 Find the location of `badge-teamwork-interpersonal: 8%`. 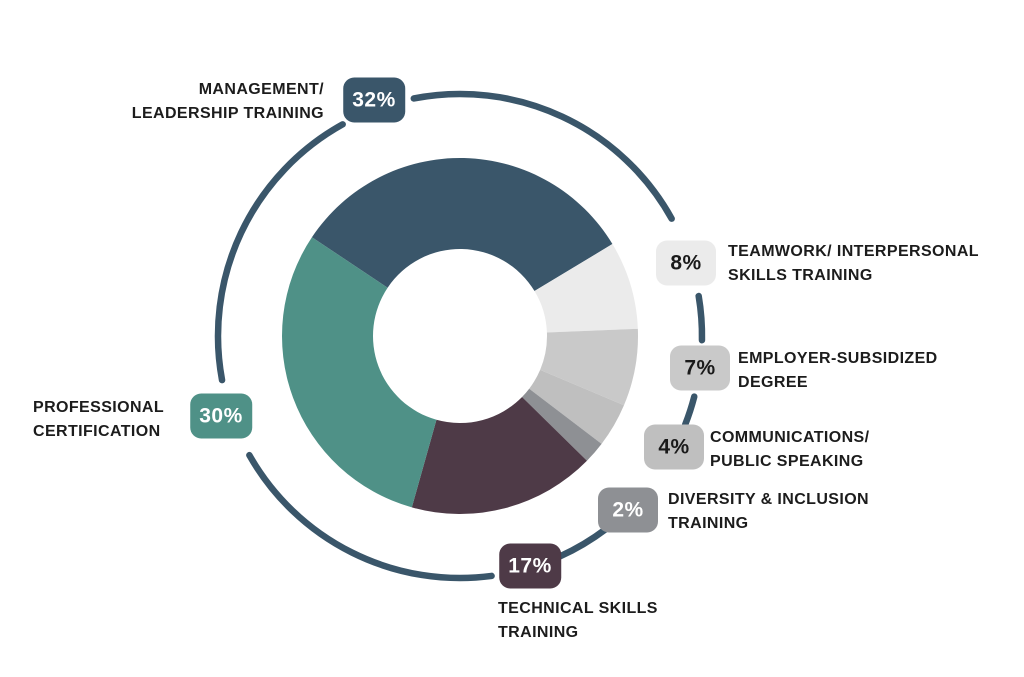

badge-teamwork-interpersonal: 8% is located at coordinates (686, 263).